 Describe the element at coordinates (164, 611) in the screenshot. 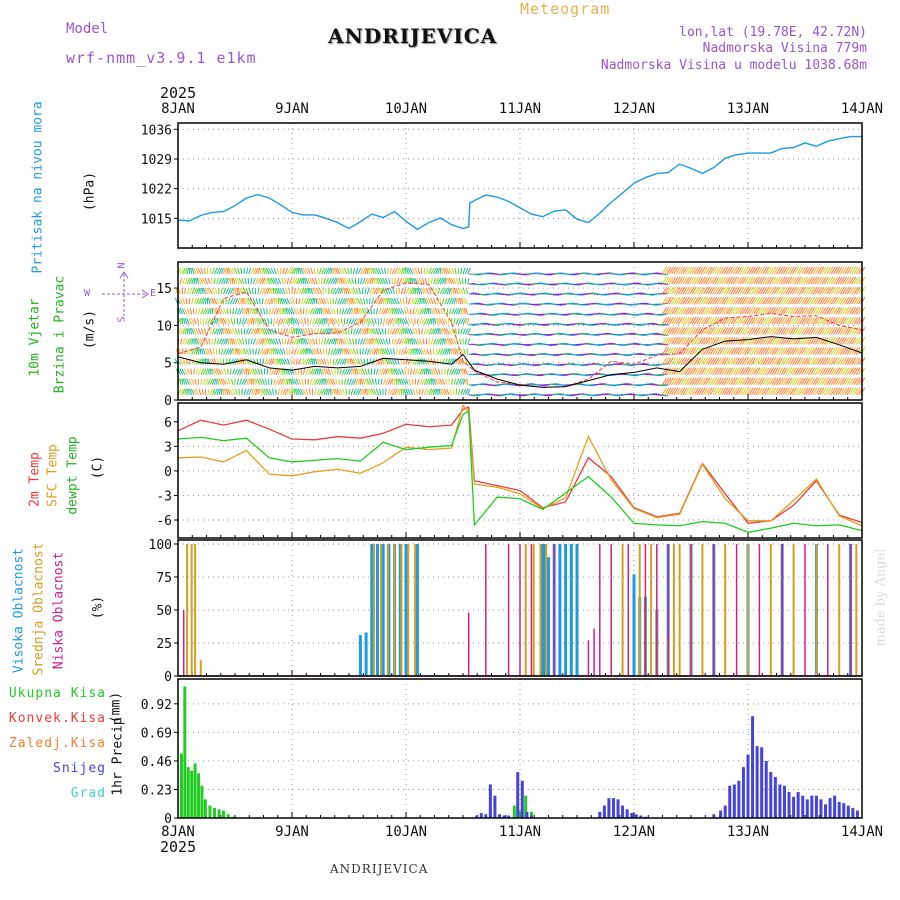

I see `y-tick-label: 50` at that location.